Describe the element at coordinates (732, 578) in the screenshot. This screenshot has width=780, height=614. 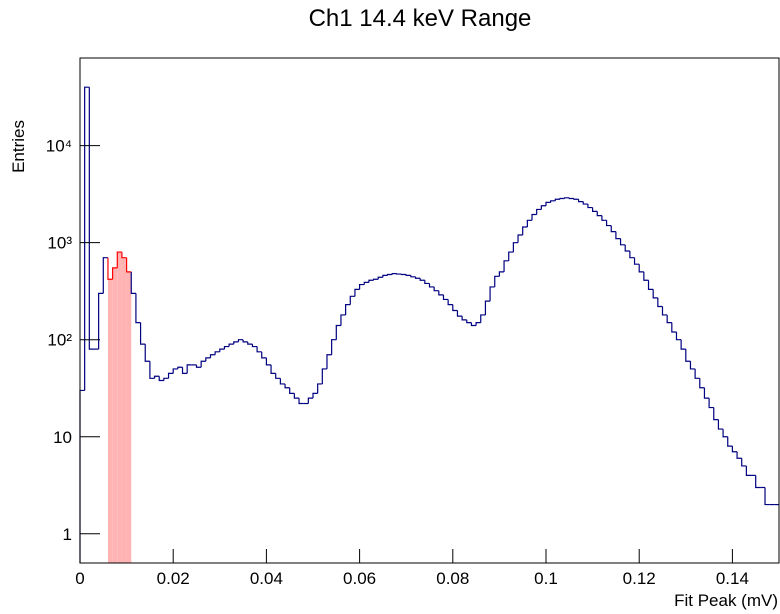
I see `x-tick-label: 0.14` at that location.